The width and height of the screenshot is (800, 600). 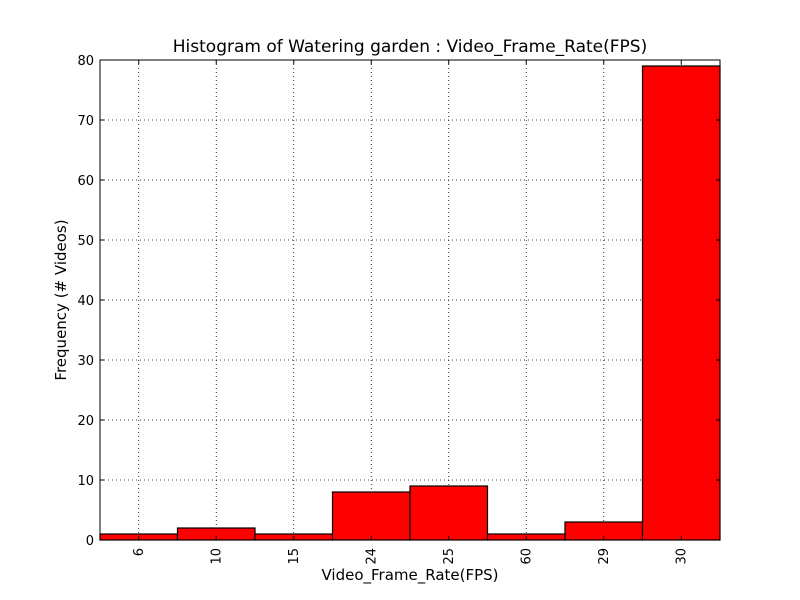 What do you see at coordinates (294, 556) in the screenshot?
I see `x-tick-label: 15` at bounding box center [294, 556].